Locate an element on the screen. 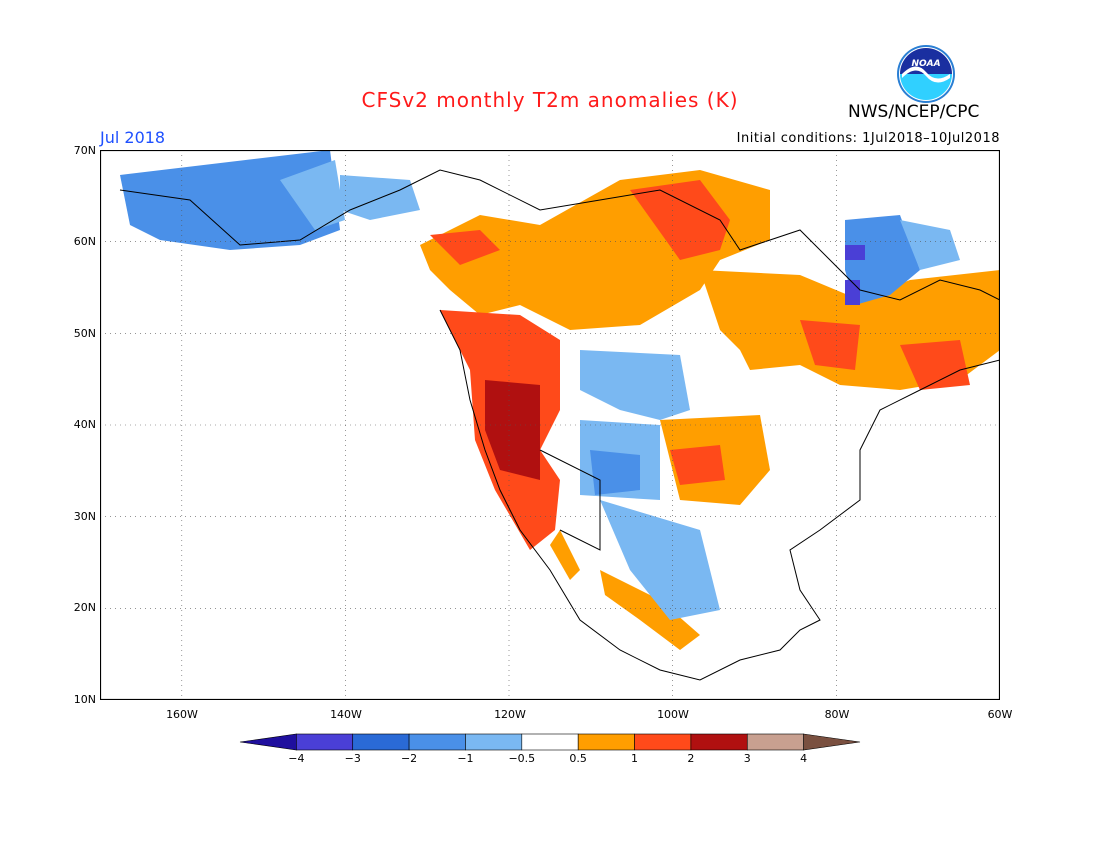 The height and width of the screenshot is (850, 1100). region-canada-warm is located at coordinates (710, 280).